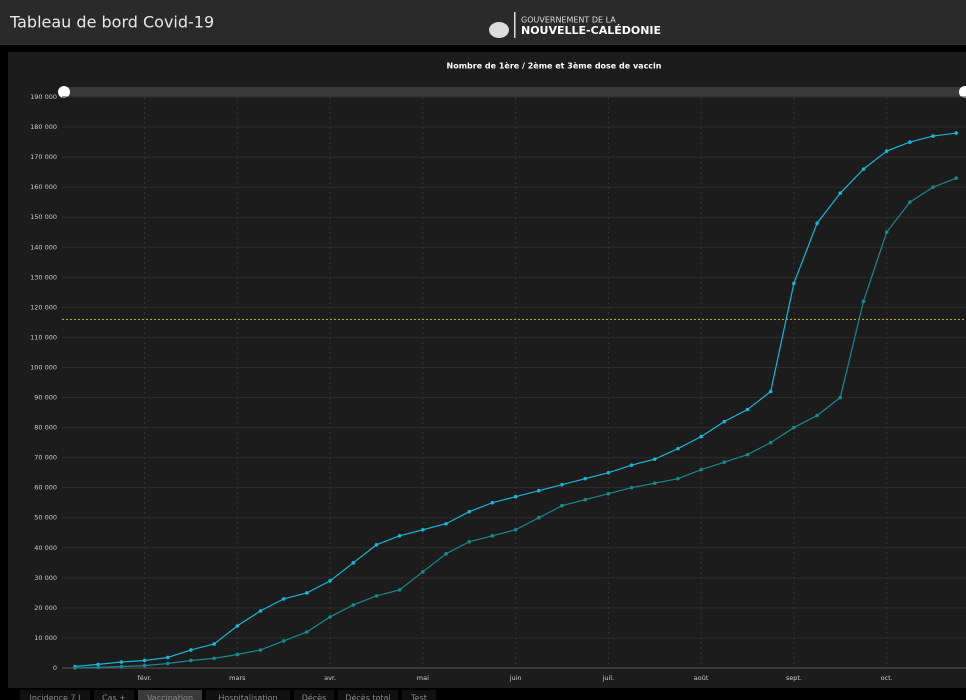 Image resolution: width=966 pixels, height=700 pixels. I want to click on y-tick-label: 70 000, so click(45, 458).